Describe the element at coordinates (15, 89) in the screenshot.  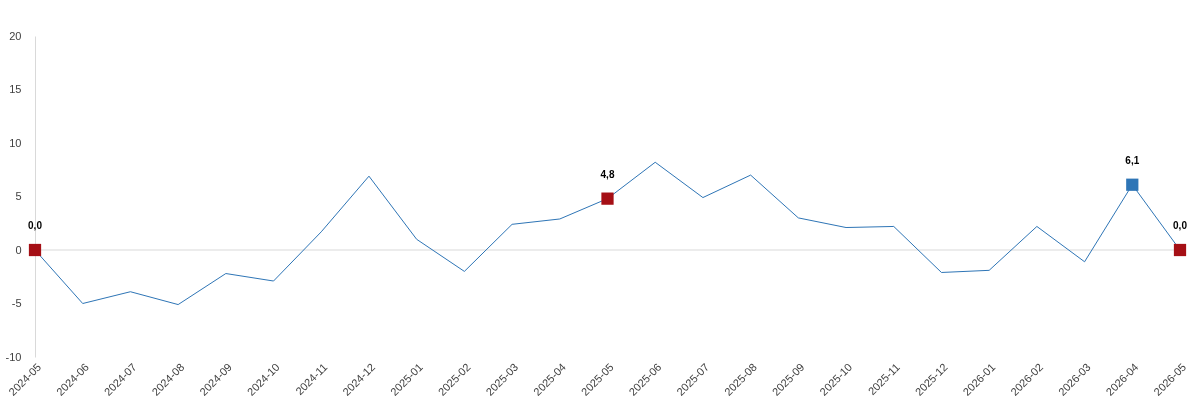
I see `y-tick-label: 15` at that location.